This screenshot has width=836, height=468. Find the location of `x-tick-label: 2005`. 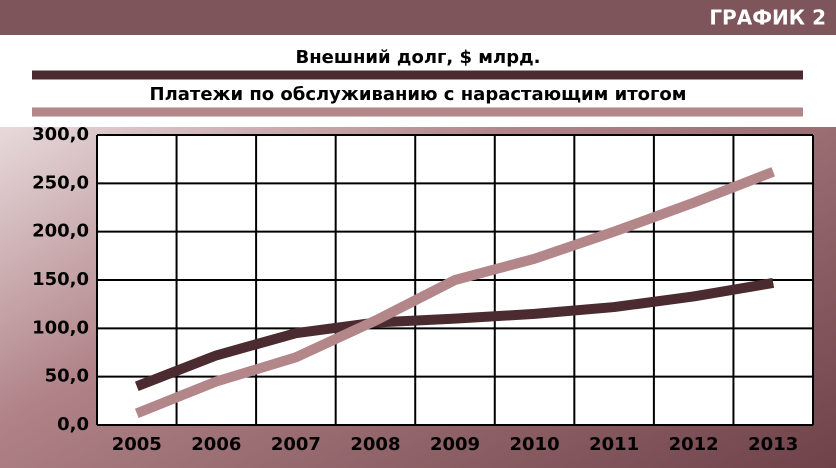

x-tick-label: 2005 is located at coordinates (137, 444).